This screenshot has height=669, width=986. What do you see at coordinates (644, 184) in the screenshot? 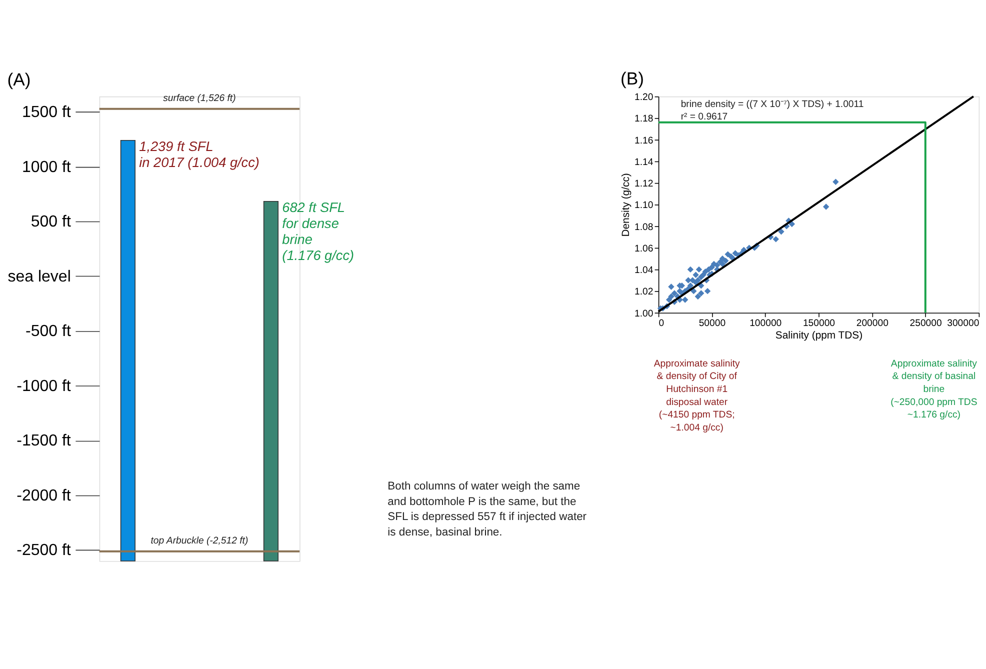
I see `y-tick-label: 1.12` at bounding box center [644, 184].